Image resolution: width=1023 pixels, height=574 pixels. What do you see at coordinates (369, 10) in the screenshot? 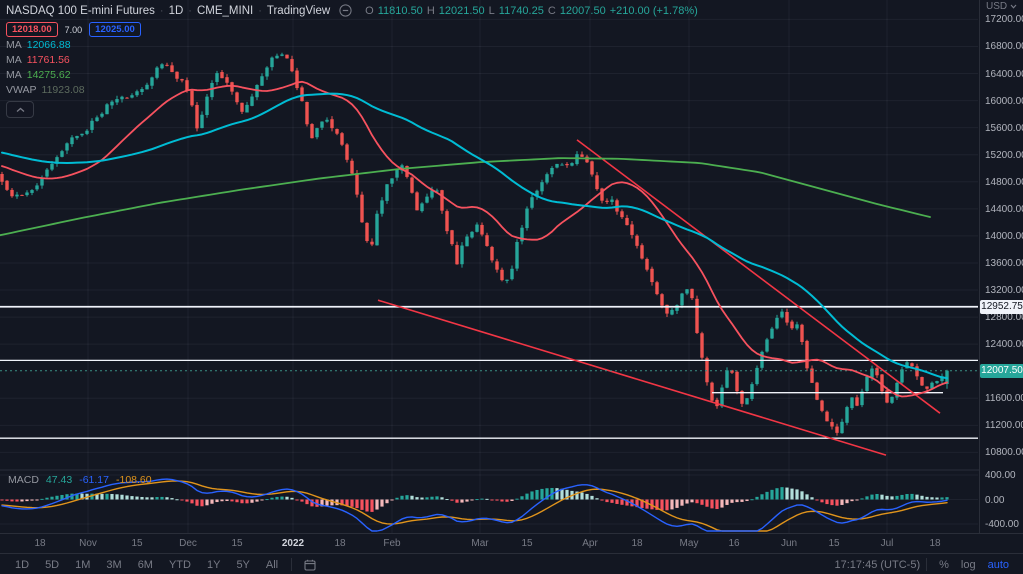
I see `open-label: O` at bounding box center [369, 10].